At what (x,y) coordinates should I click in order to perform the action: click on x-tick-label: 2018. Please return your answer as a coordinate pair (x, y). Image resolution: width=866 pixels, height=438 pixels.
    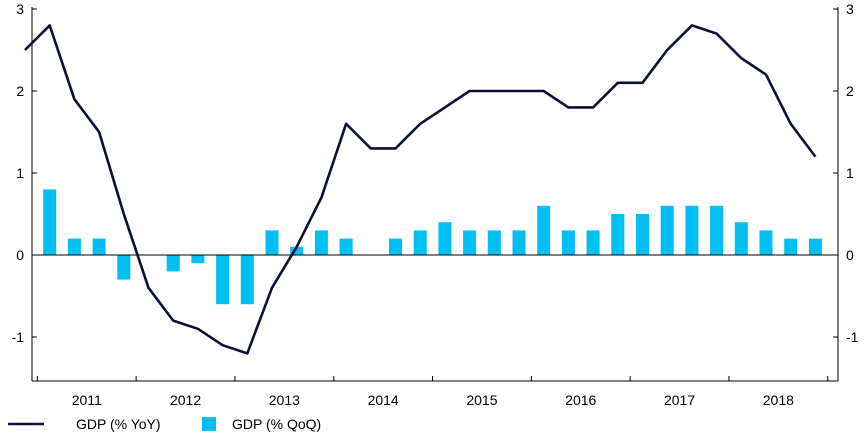
    Looking at the image, I should click on (778, 400).